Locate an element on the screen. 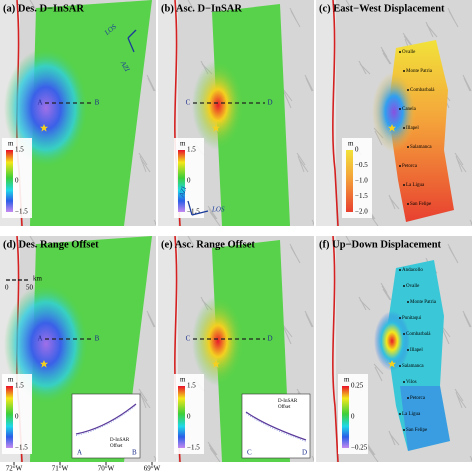 This screenshot has width=474, height=474. inset-profile is located at coordinates (106, 419).